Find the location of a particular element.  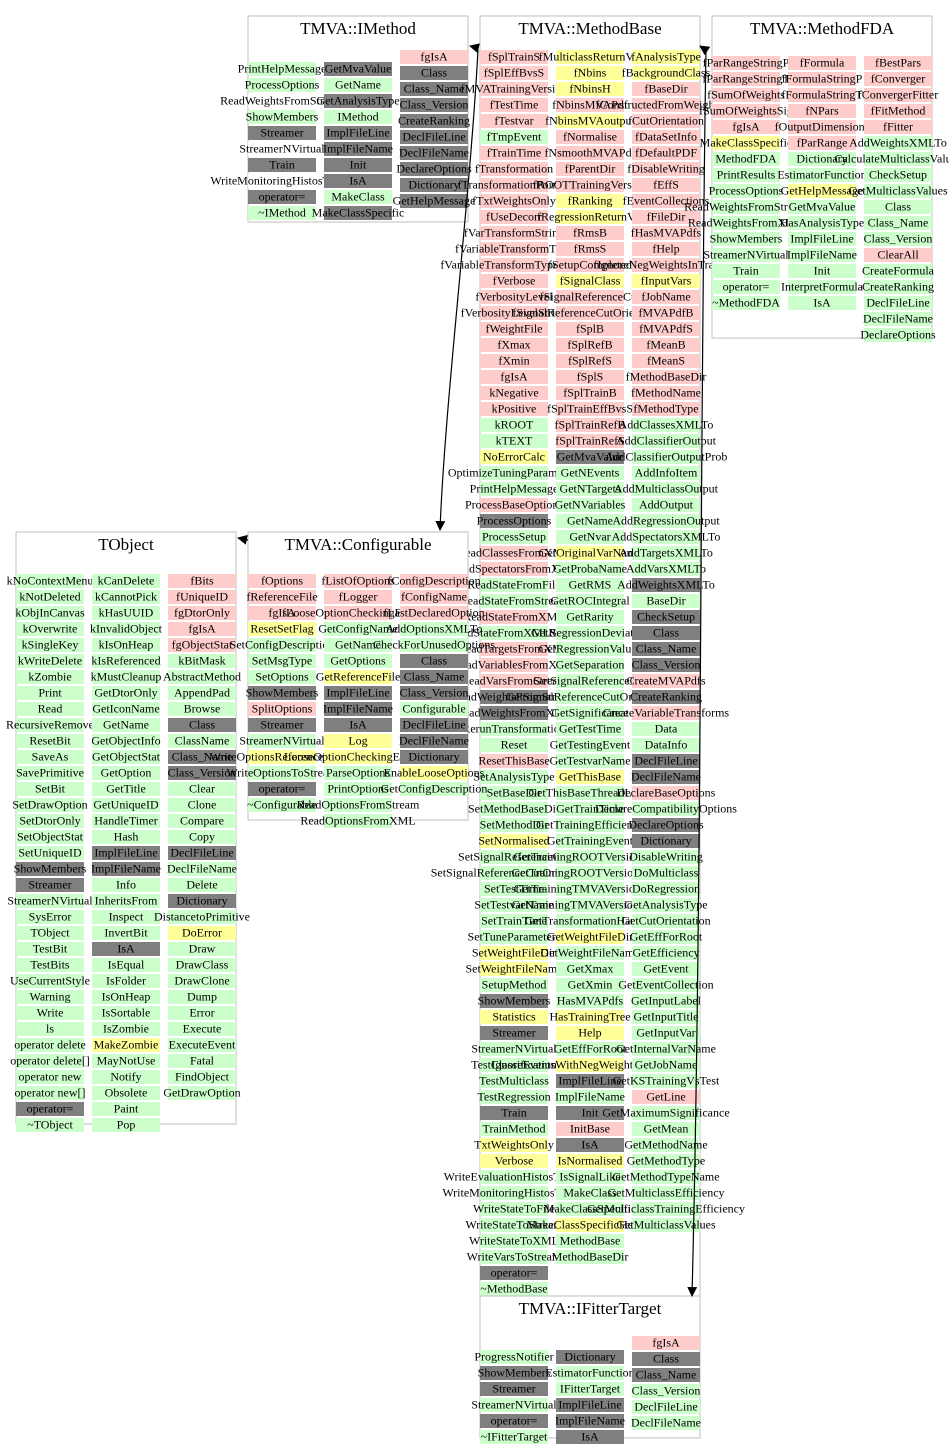

member-label: fMeanB is located at coordinates (665, 344).